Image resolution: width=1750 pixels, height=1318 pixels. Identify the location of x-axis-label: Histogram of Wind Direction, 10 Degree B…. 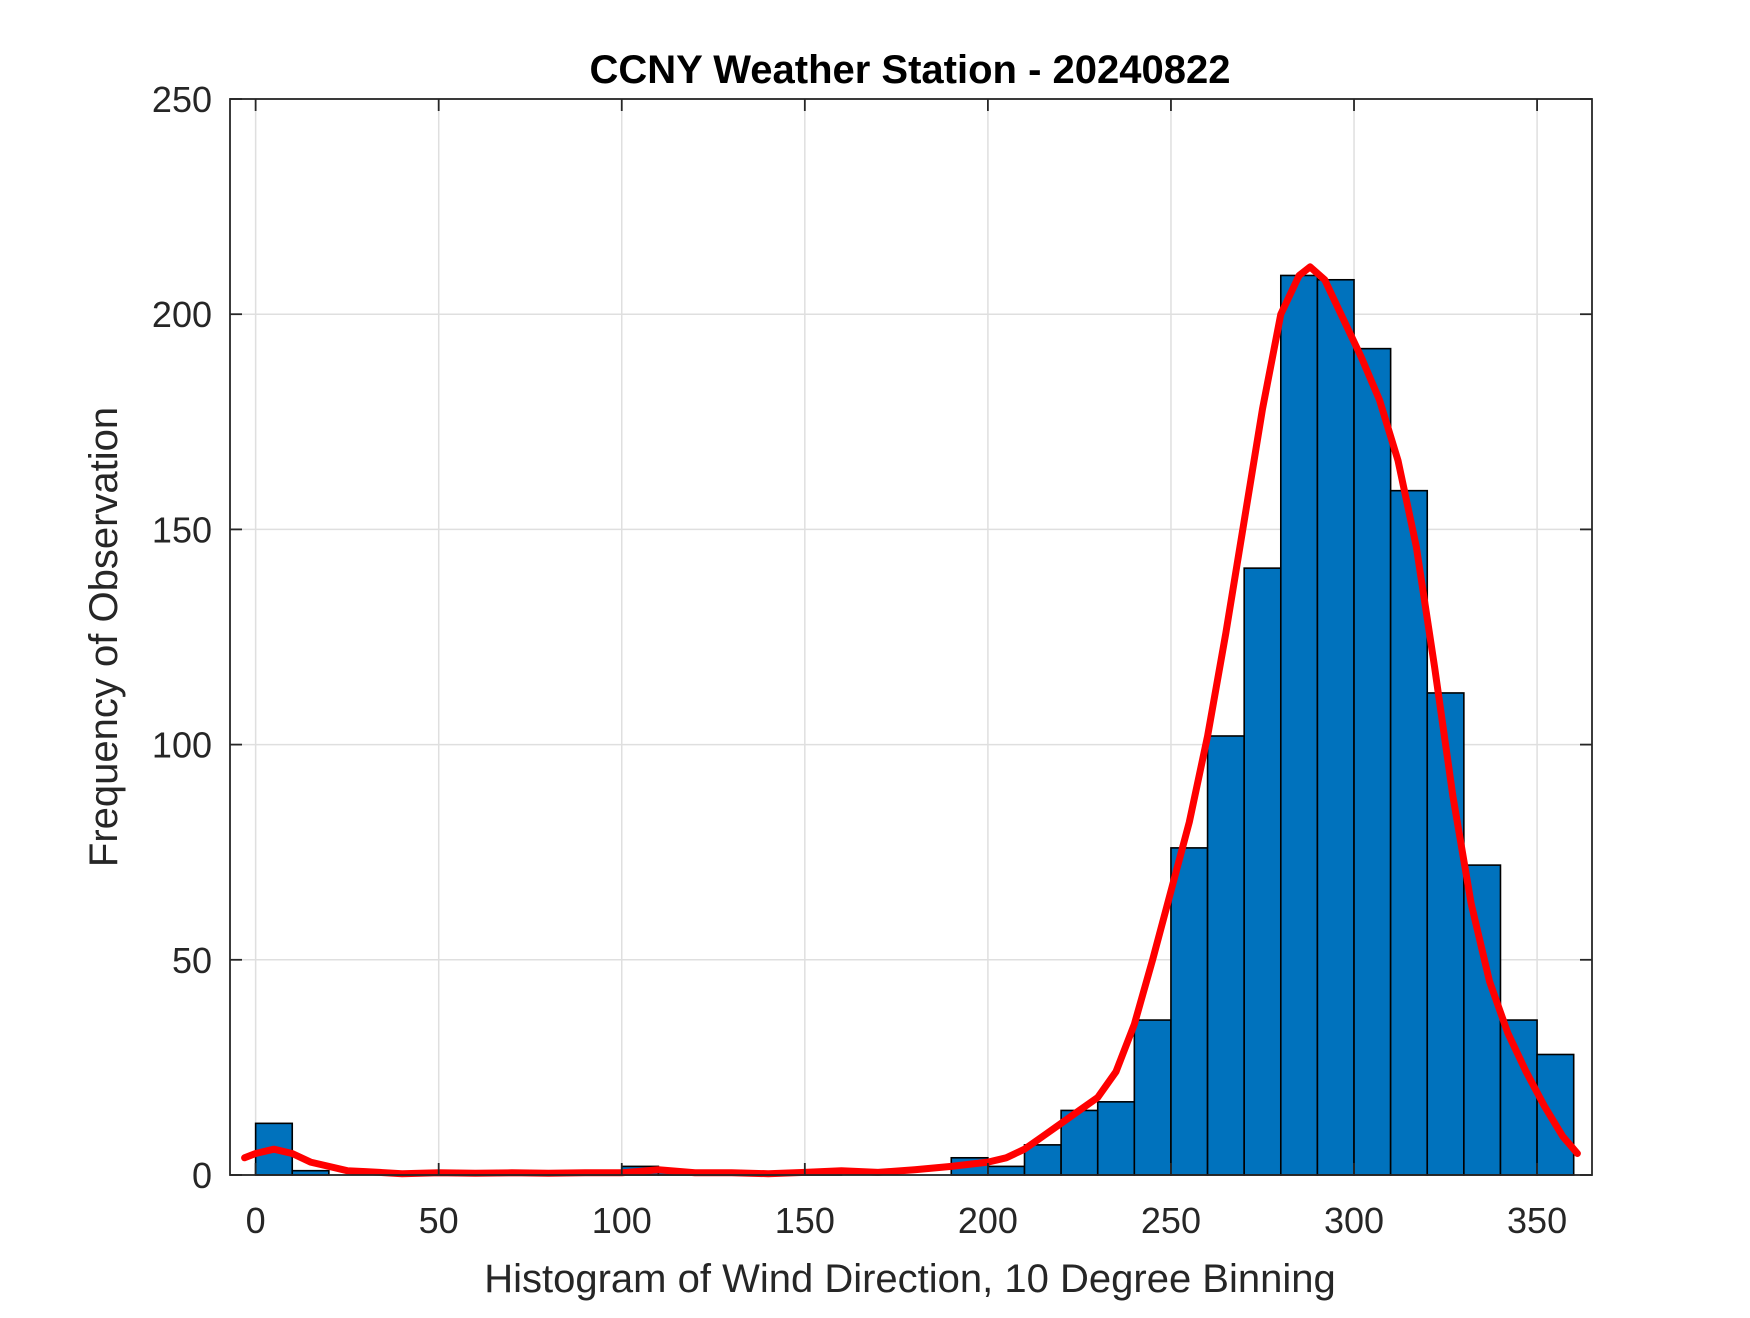
(910, 1279).